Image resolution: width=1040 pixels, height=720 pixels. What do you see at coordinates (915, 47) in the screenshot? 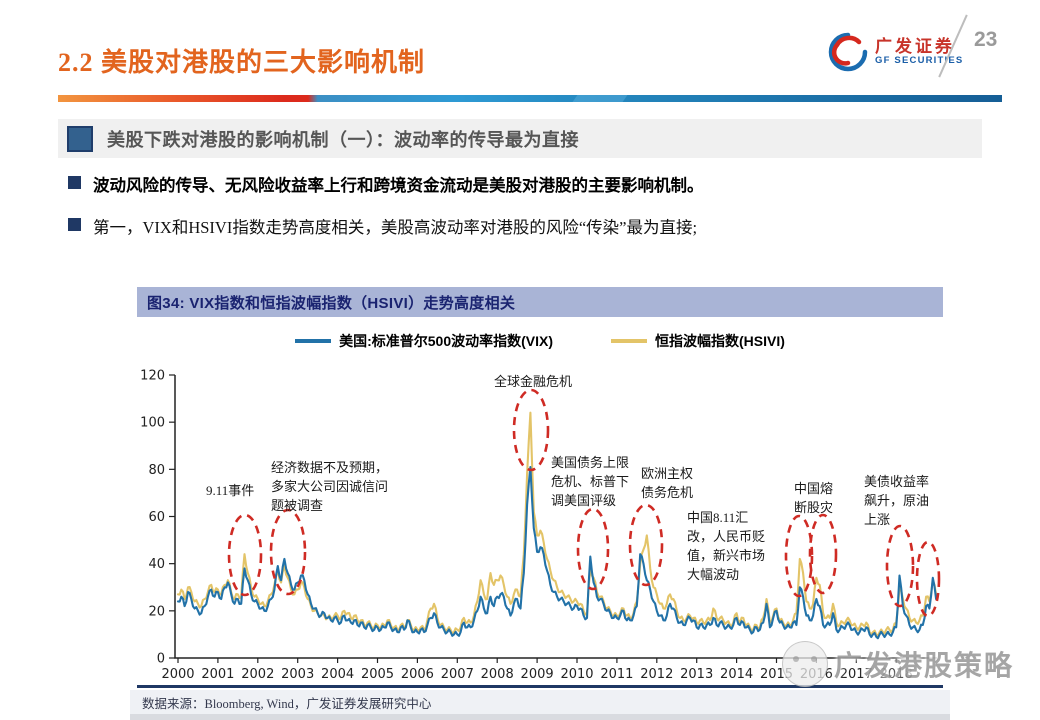
I see `logo-text-cn: 广发证券` at bounding box center [915, 47].